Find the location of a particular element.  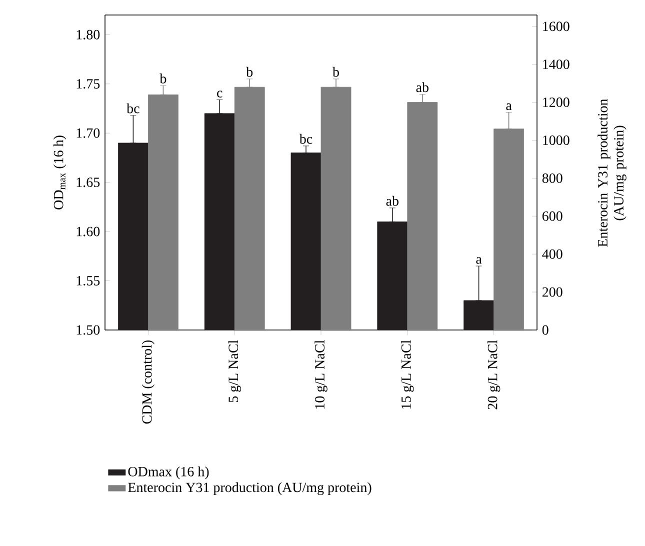

y2-tick-label: 400 is located at coordinates (552, 254).